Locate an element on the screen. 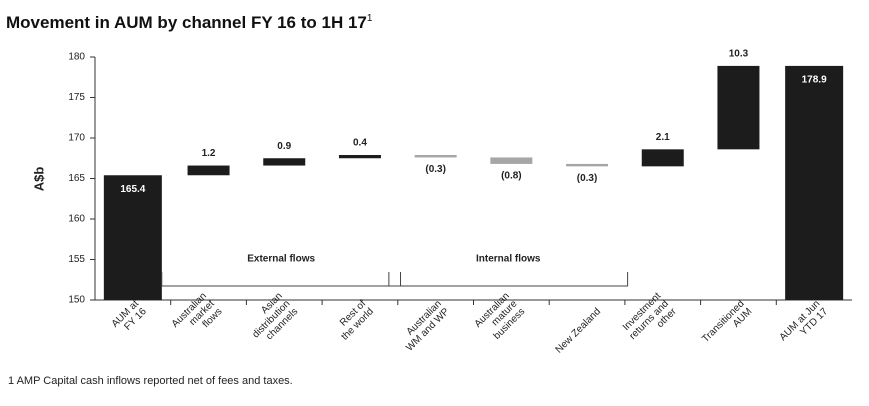  x-tick-label-line: New Zealand is located at coordinates (578, 330).